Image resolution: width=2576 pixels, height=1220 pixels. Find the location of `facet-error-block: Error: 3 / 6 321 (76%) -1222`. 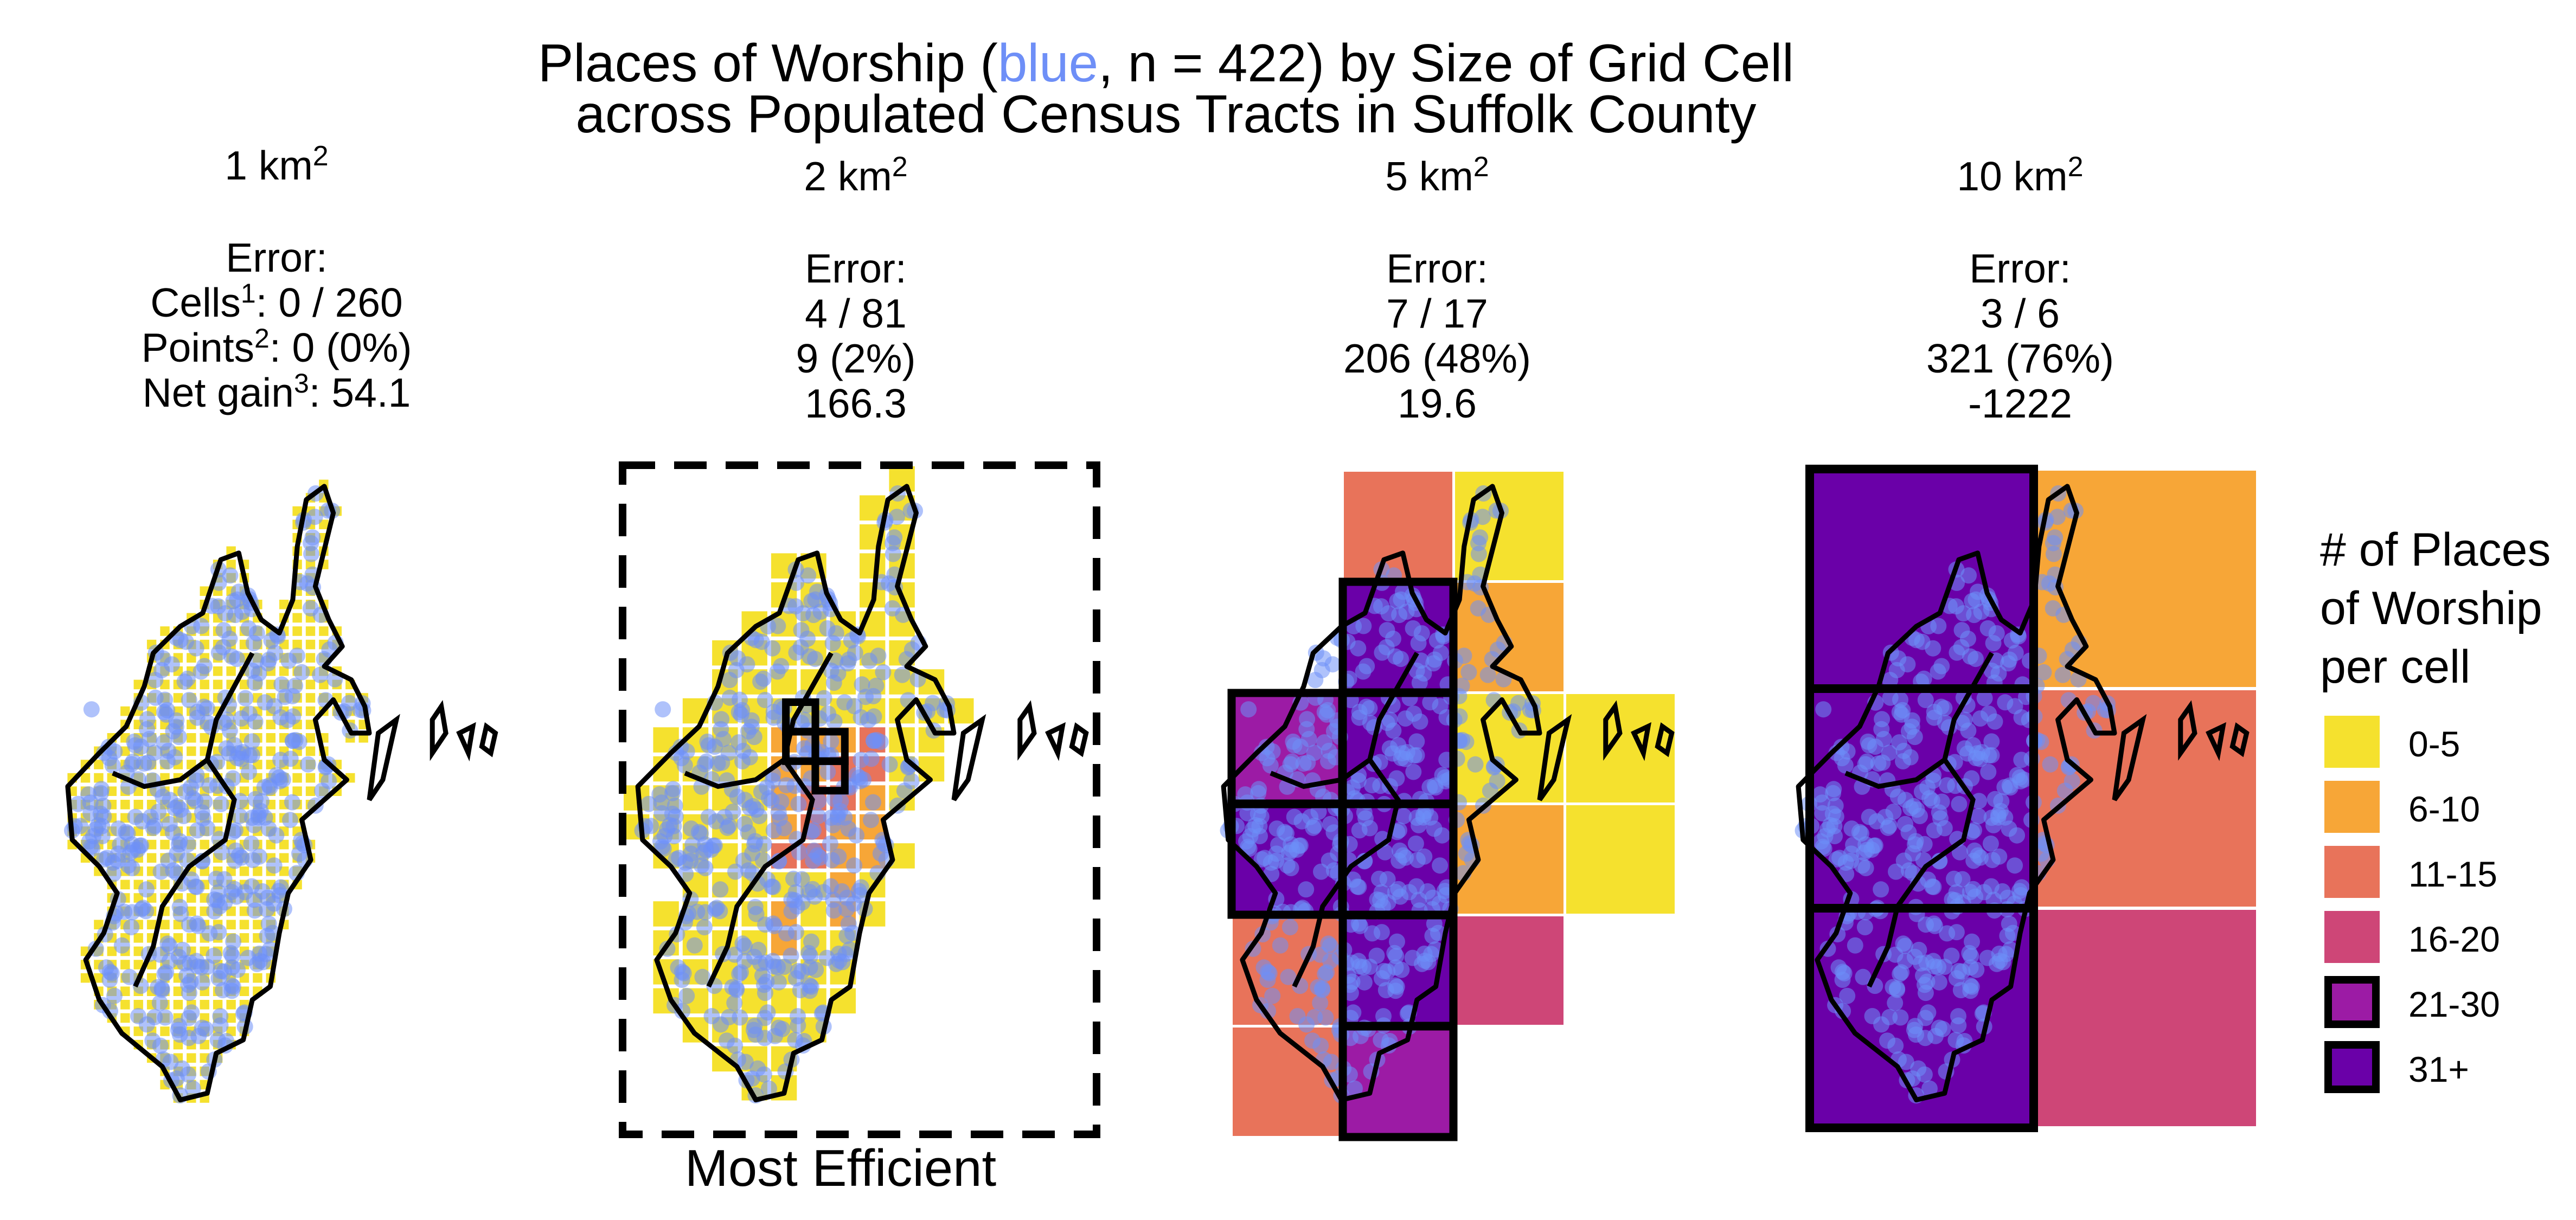

facet-error-block: Error: 3 / 6 321 (76%) -1222 is located at coordinates (2020, 336).